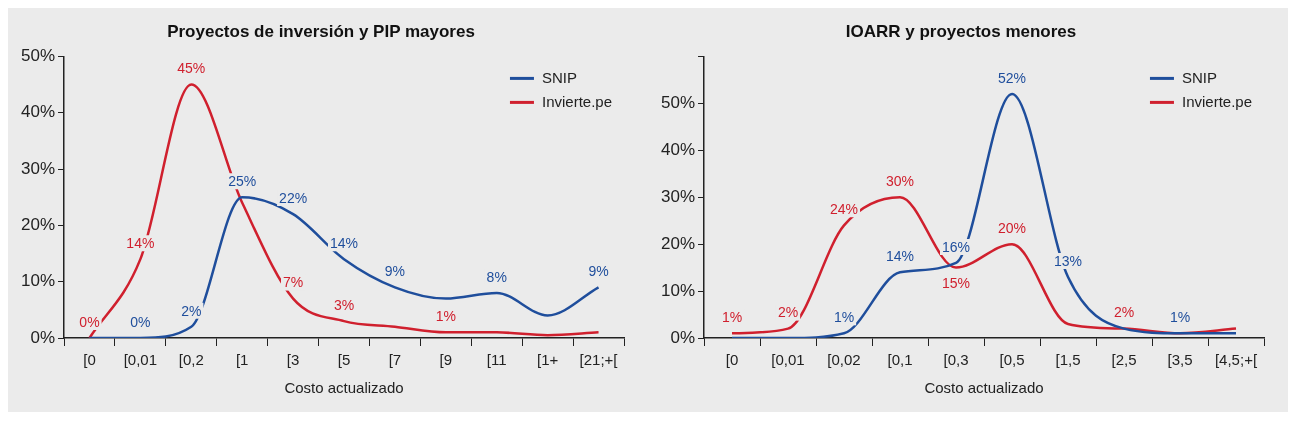 The width and height of the screenshot is (1298, 422). What do you see at coordinates (961, 31) in the screenshot?
I see `chart-title: IOARR y proyectos menores` at bounding box center [961, 31].